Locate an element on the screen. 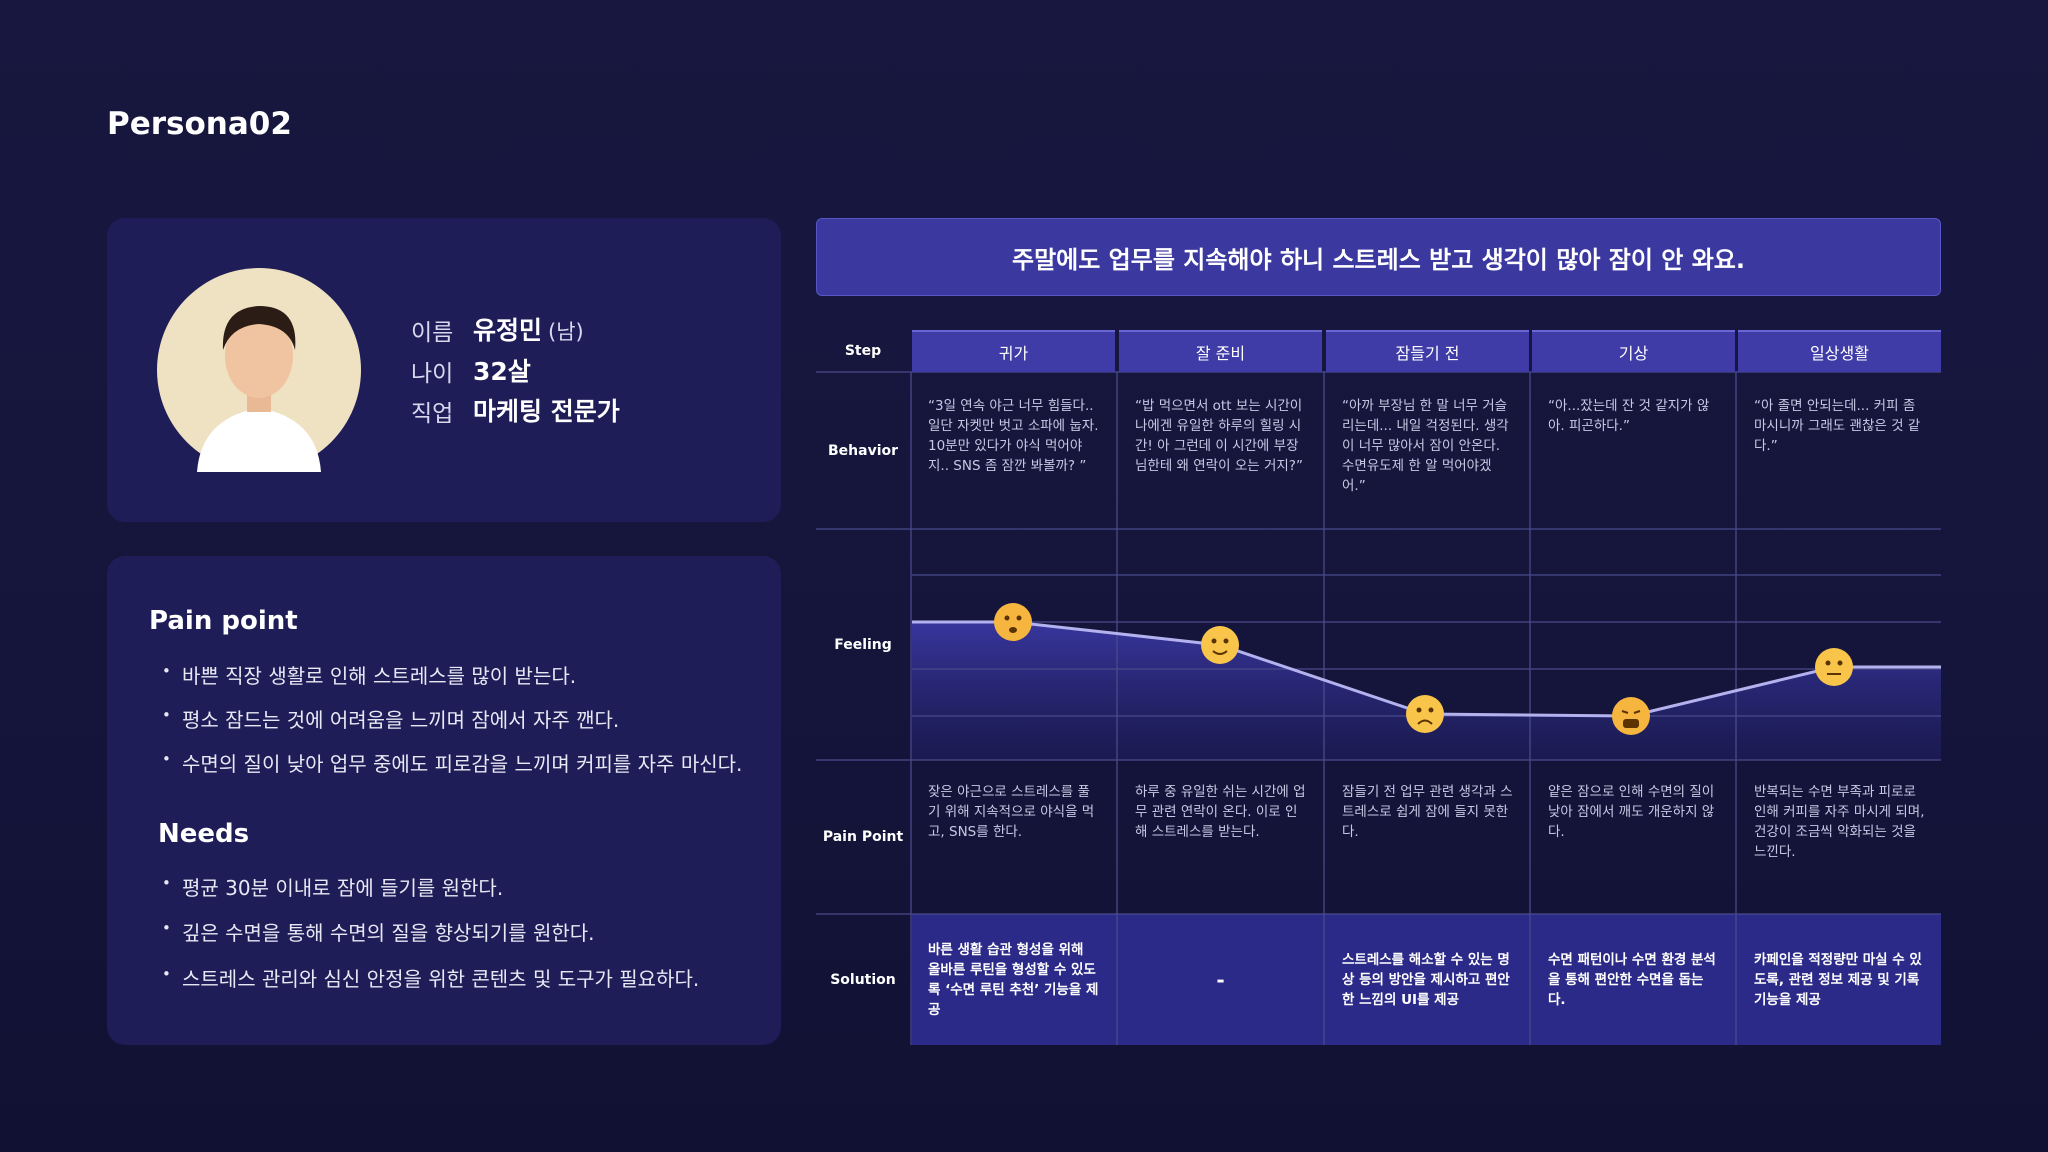 This screenshot has height=1152, width=2048. bullet-item: 스트레스 관리와 심신 안정을 위한 콘텐츠 및 도구가 필요하다. is located at coordinates (430, 977).